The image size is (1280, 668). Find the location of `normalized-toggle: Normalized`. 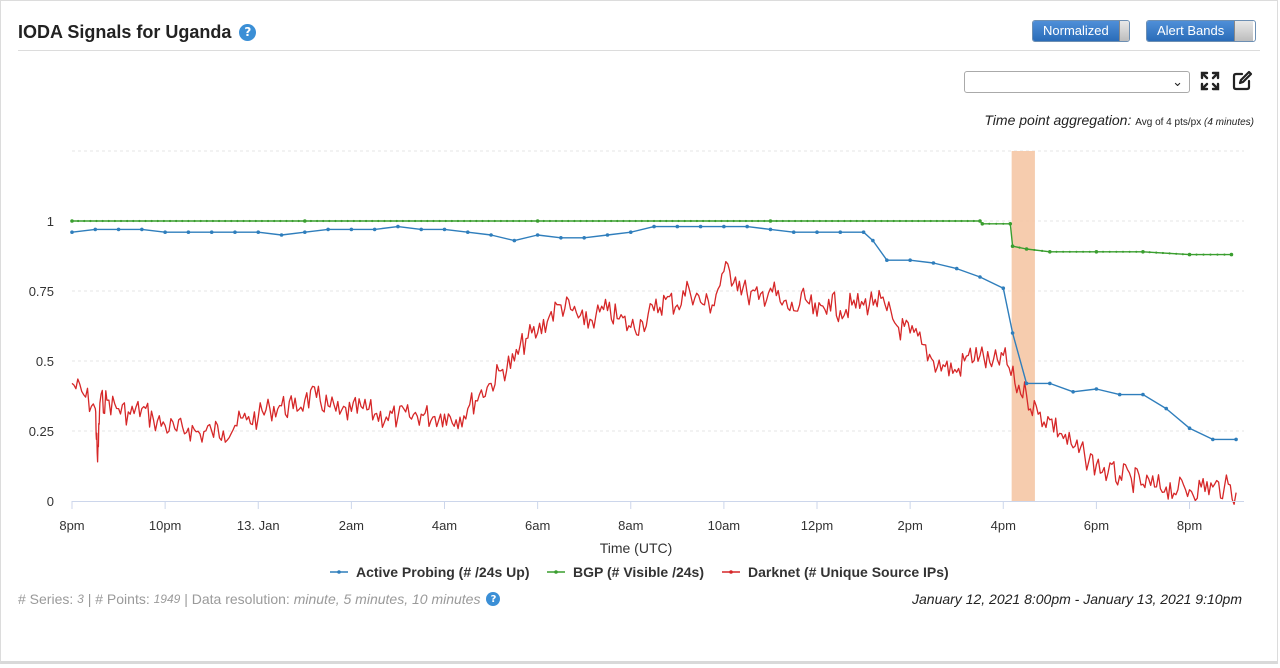

normalized-toggle: Normalized is located at coordinates (1081, 31).